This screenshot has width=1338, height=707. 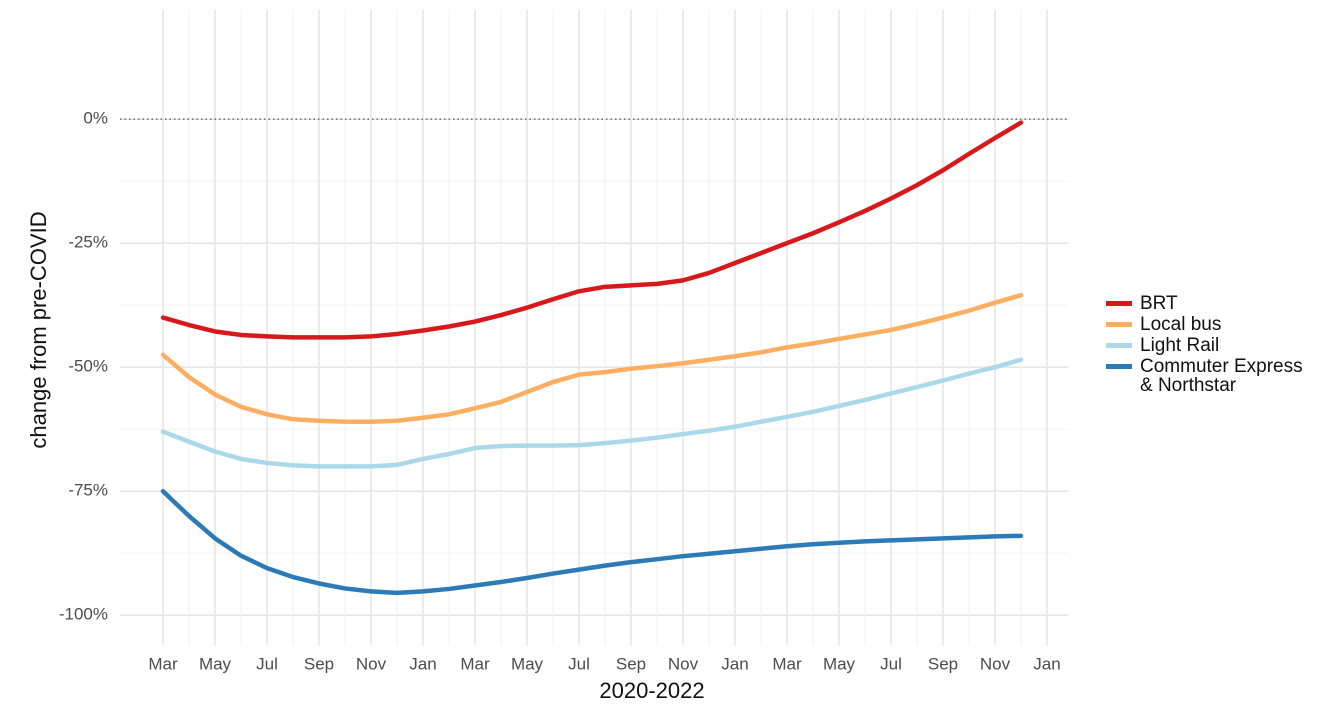 What do you see at coordinates (95, 118) in the screenshot?
I see `y-tick-label: 0%` at bounding box center [95, 118].